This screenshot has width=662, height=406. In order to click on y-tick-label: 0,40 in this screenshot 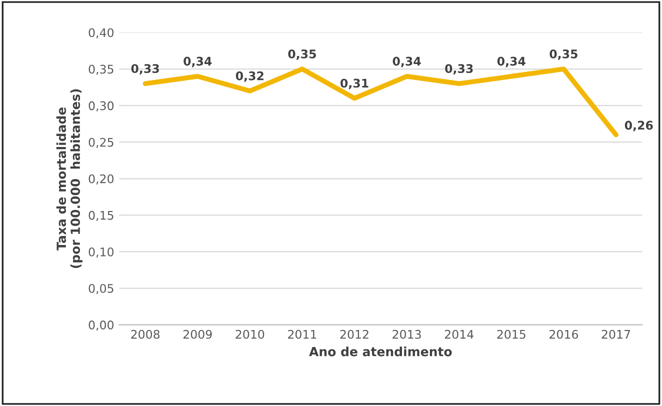, I will do `click(101, 33)`.